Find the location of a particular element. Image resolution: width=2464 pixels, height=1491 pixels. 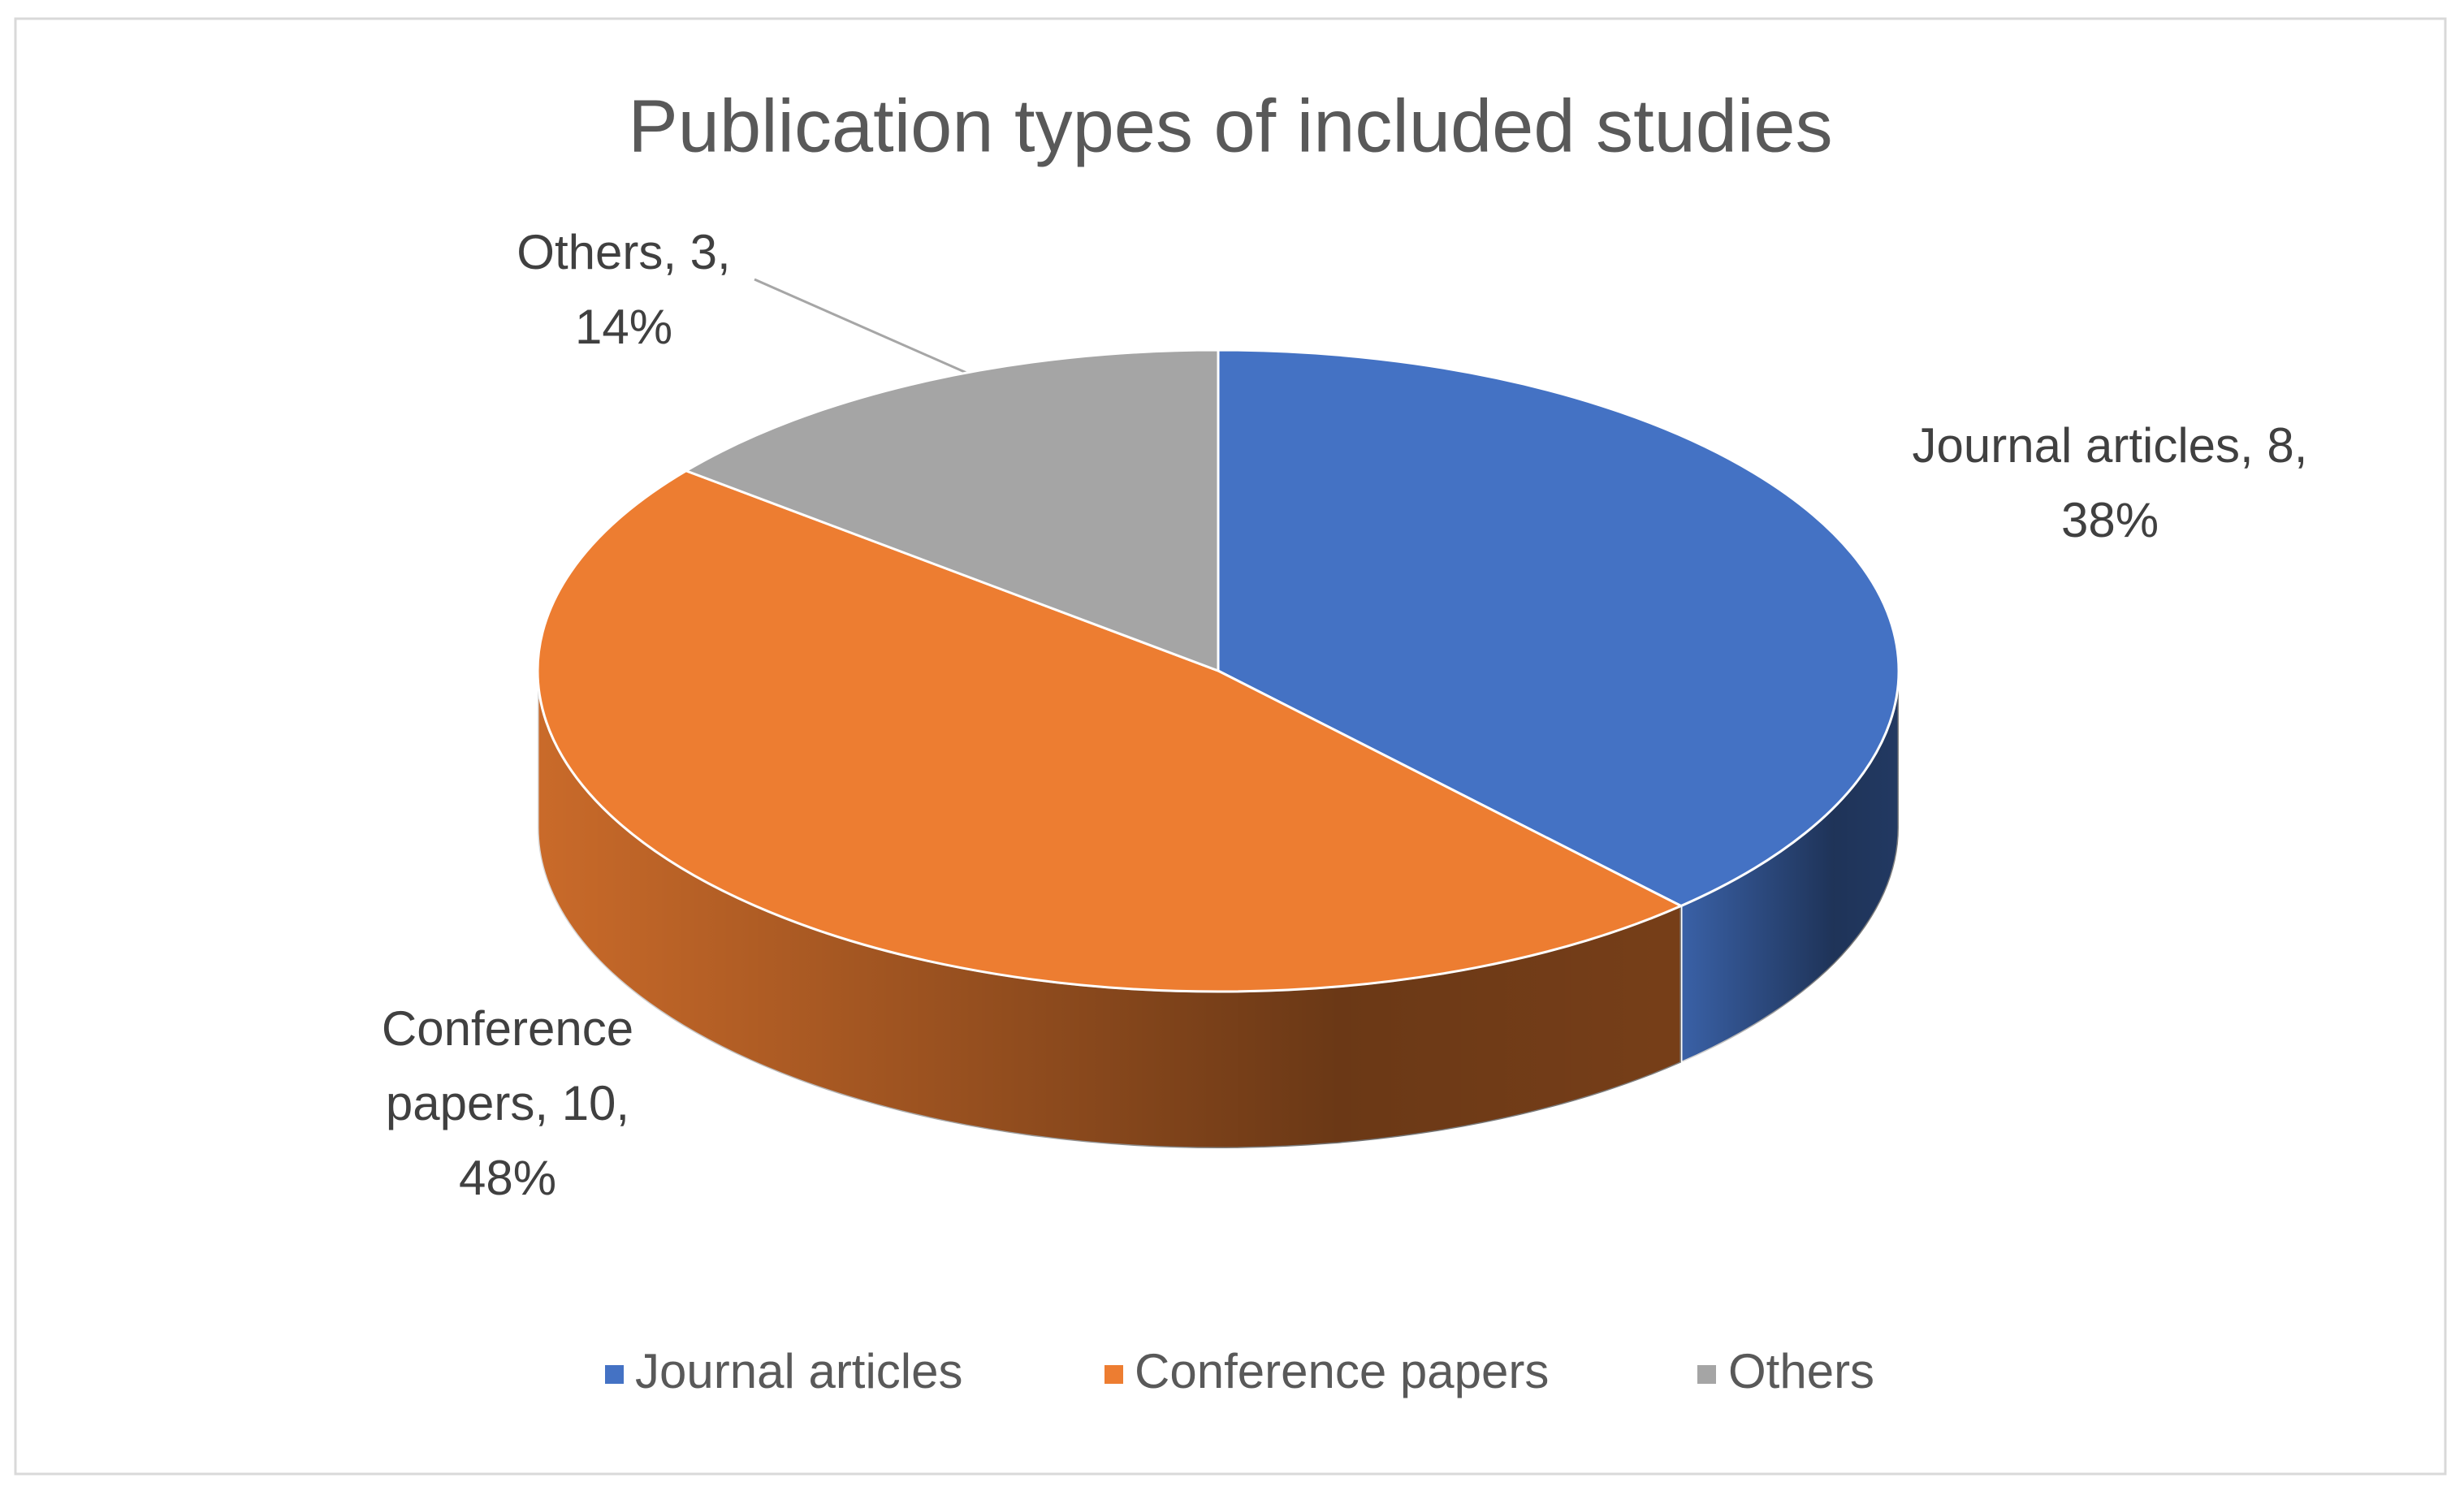

data-label: papers, 10, is located at coordinates (507, 1103).